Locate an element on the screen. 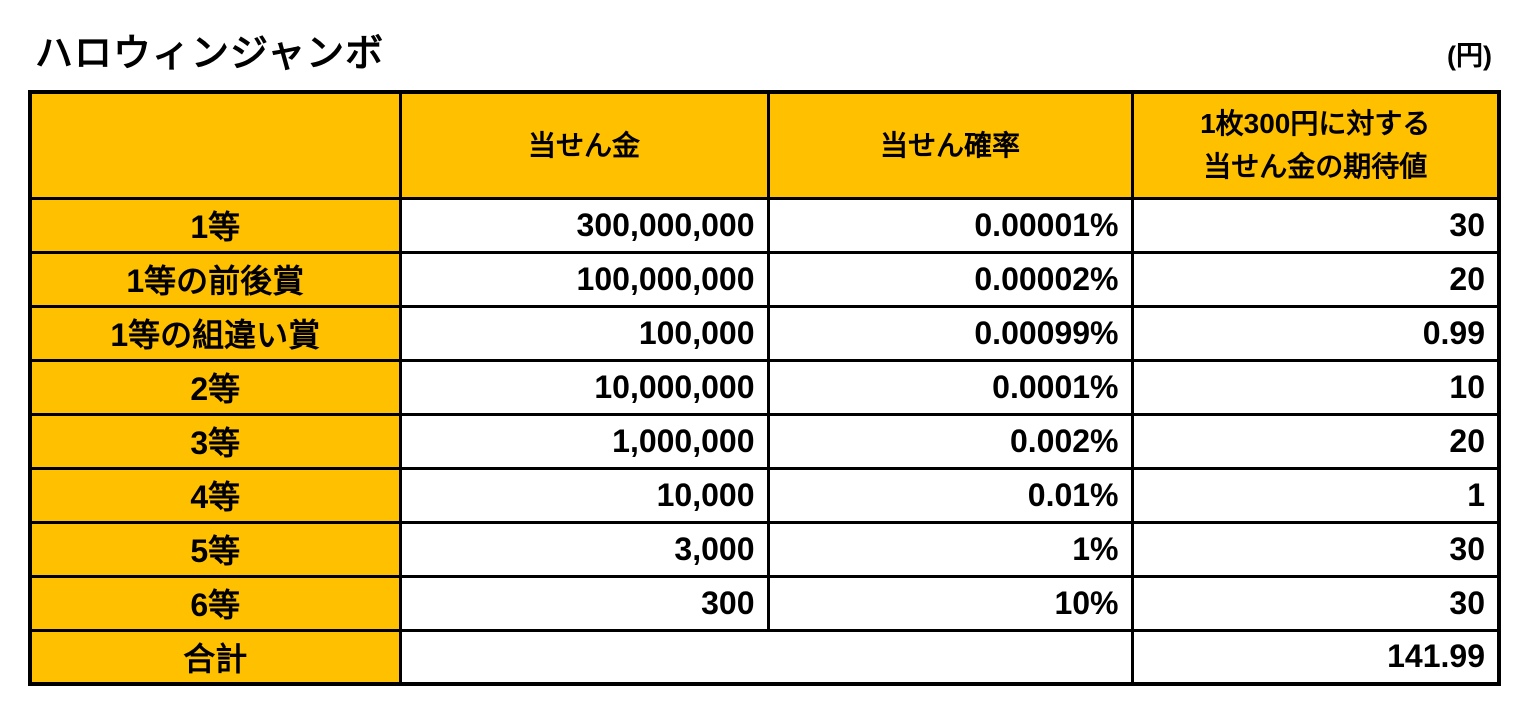  table-row: 4等 10,000 0.01% 1 is located at coordinates (764, 495).